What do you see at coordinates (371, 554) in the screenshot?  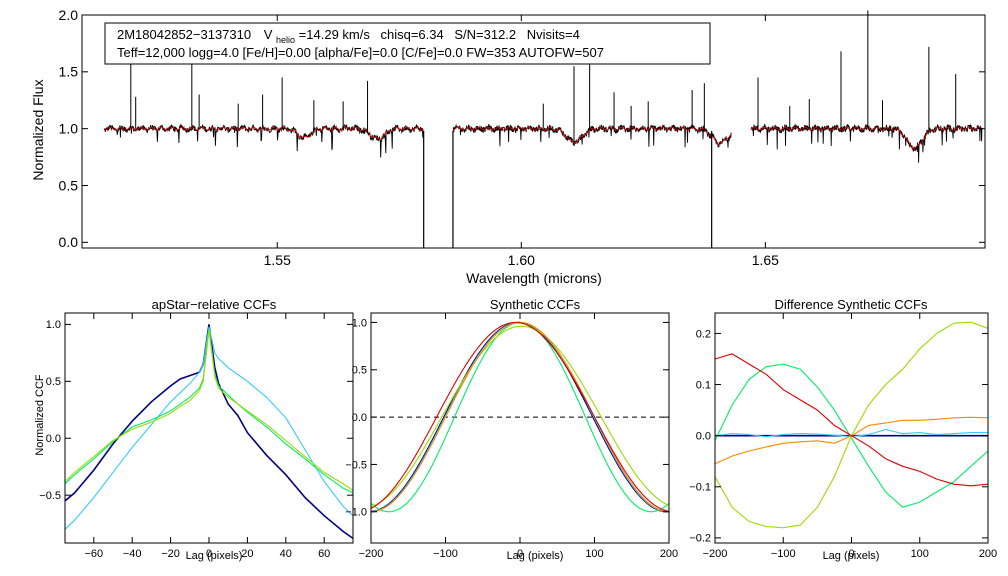 I see `synthetic-ccf-xtick-label: −200` at bounding box center [371, 554].